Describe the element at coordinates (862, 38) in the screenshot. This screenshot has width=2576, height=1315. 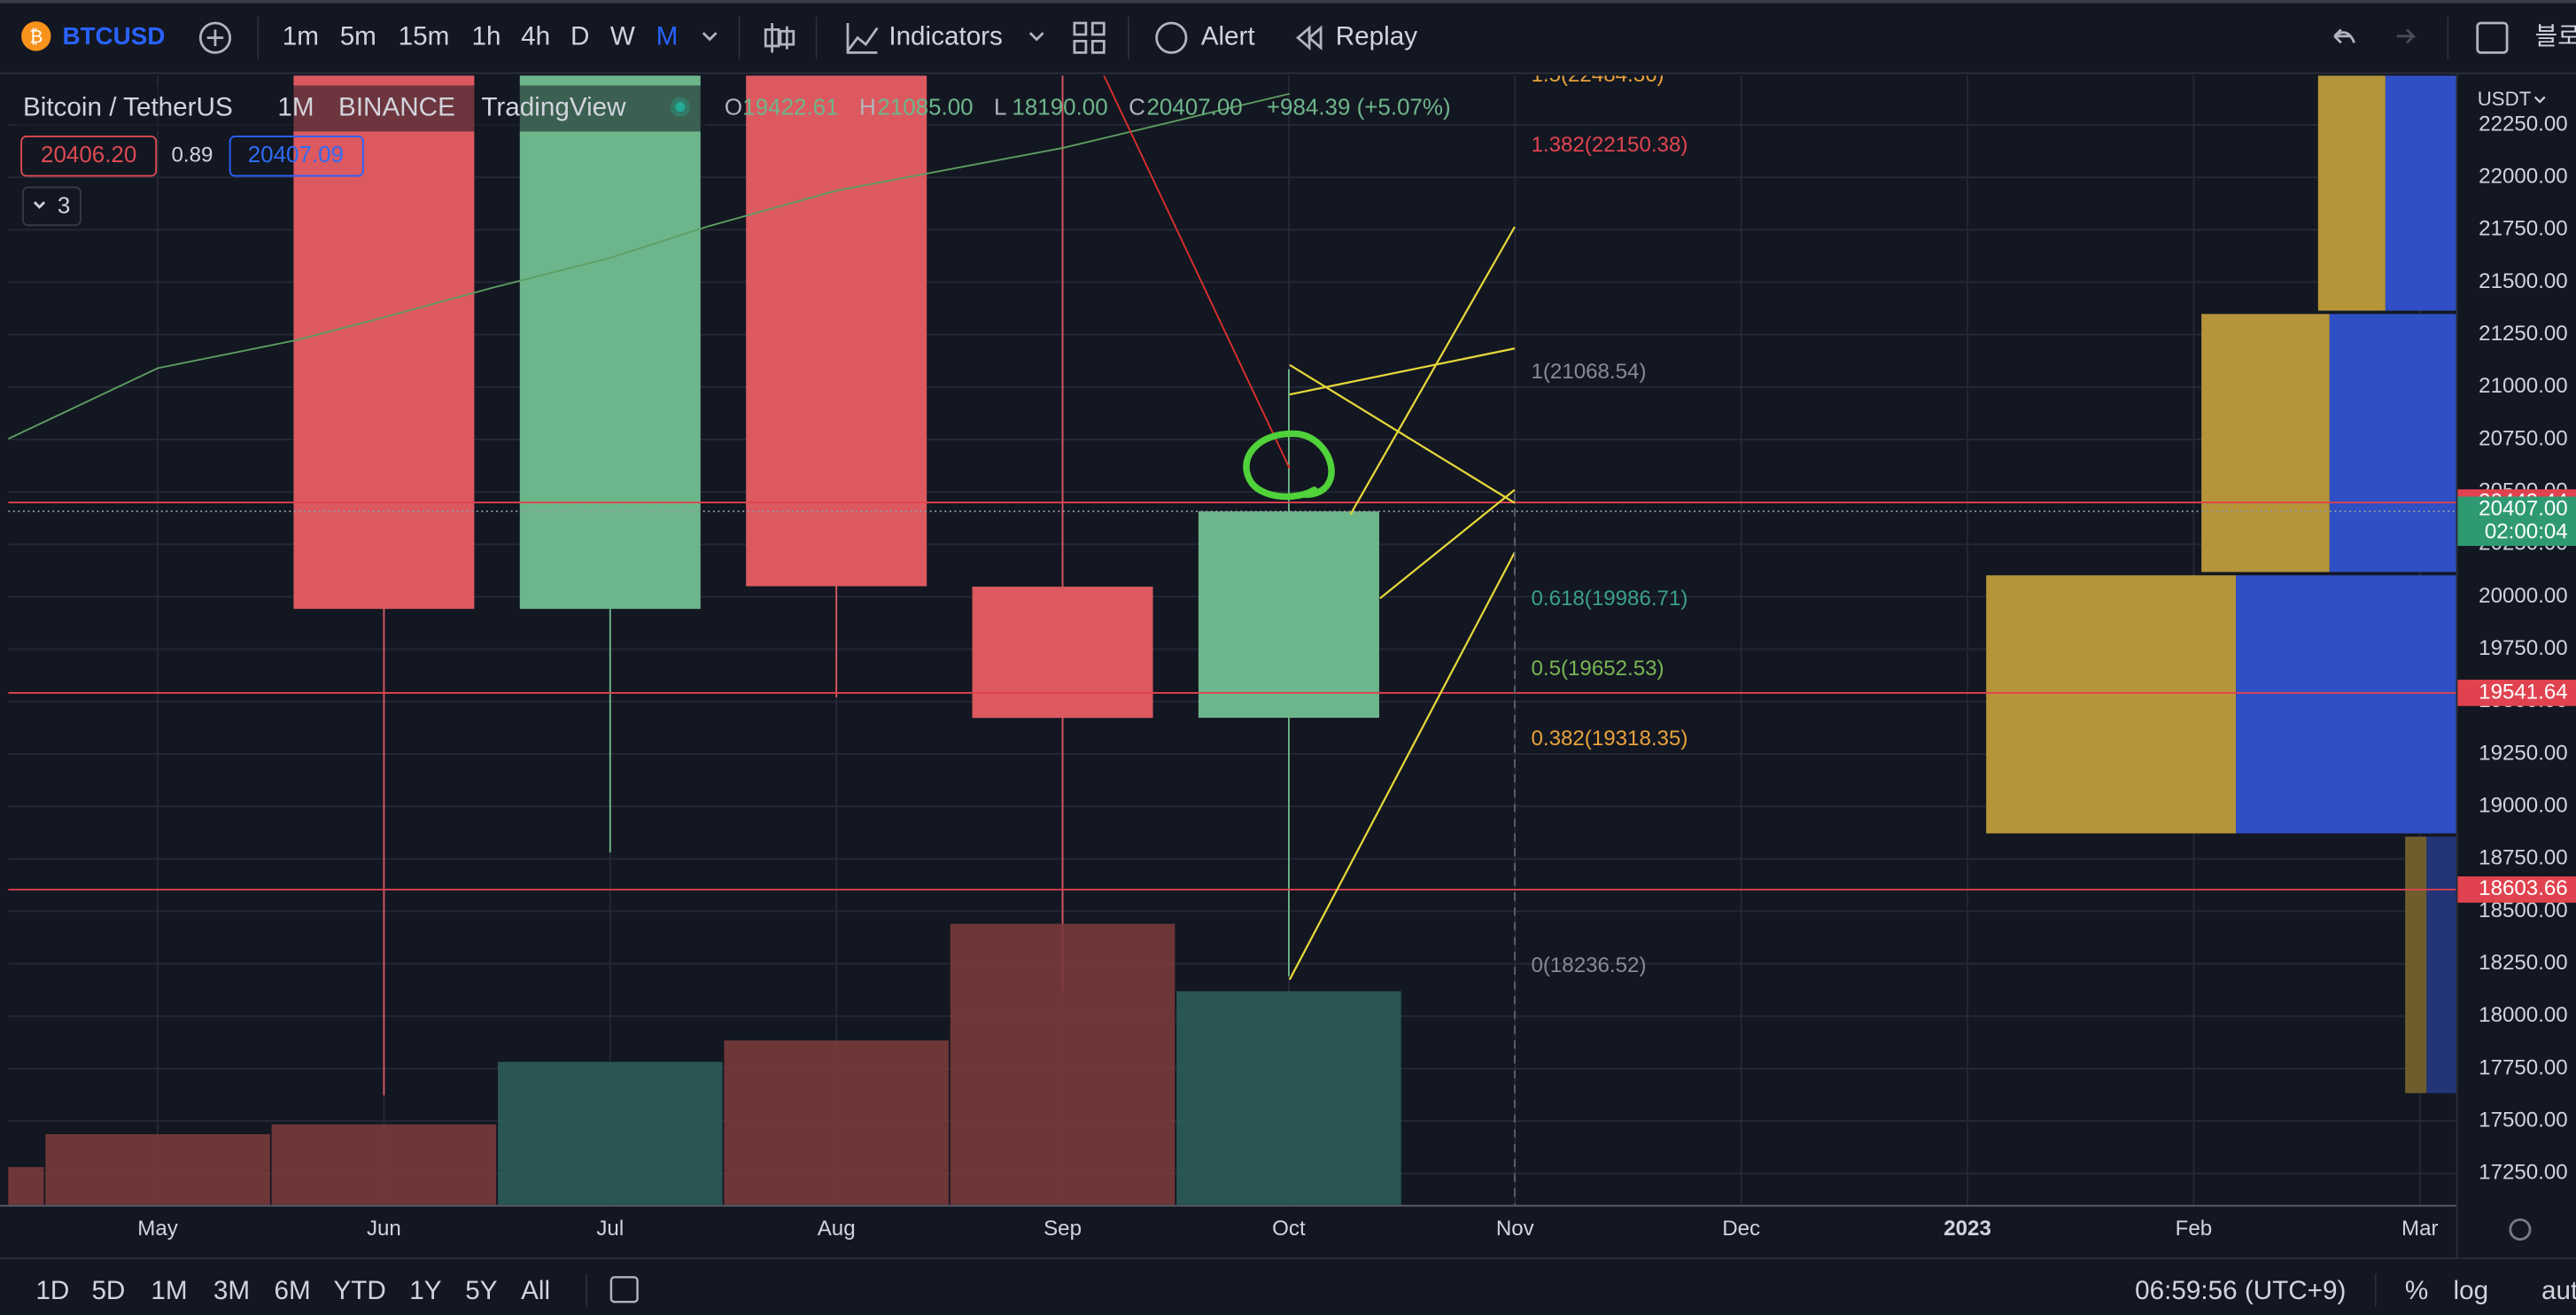
I see `indicators-icon` at that location.